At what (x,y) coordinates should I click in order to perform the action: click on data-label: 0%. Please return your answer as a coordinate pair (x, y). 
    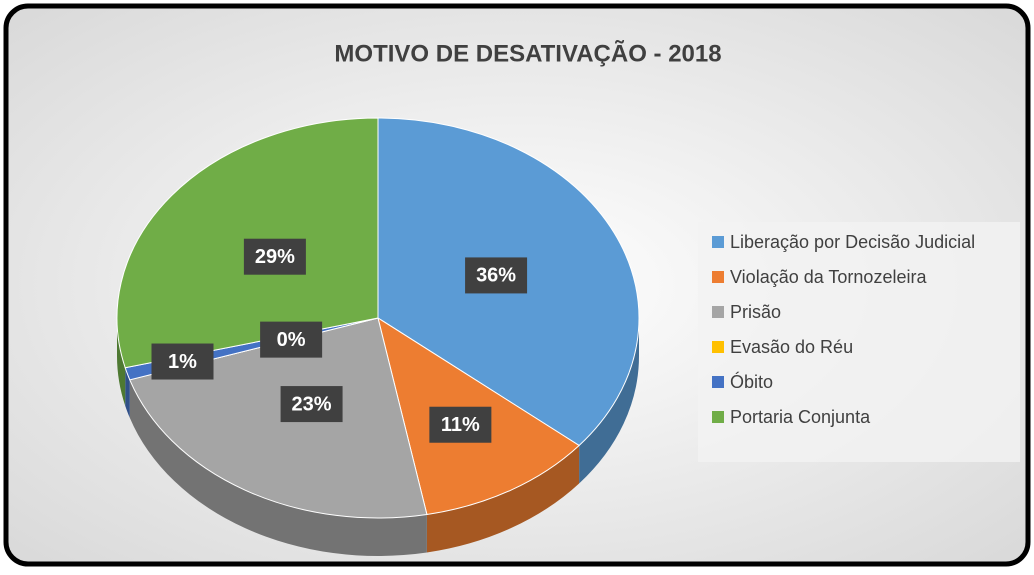
    Looking at the image, I should click on (291, 340).